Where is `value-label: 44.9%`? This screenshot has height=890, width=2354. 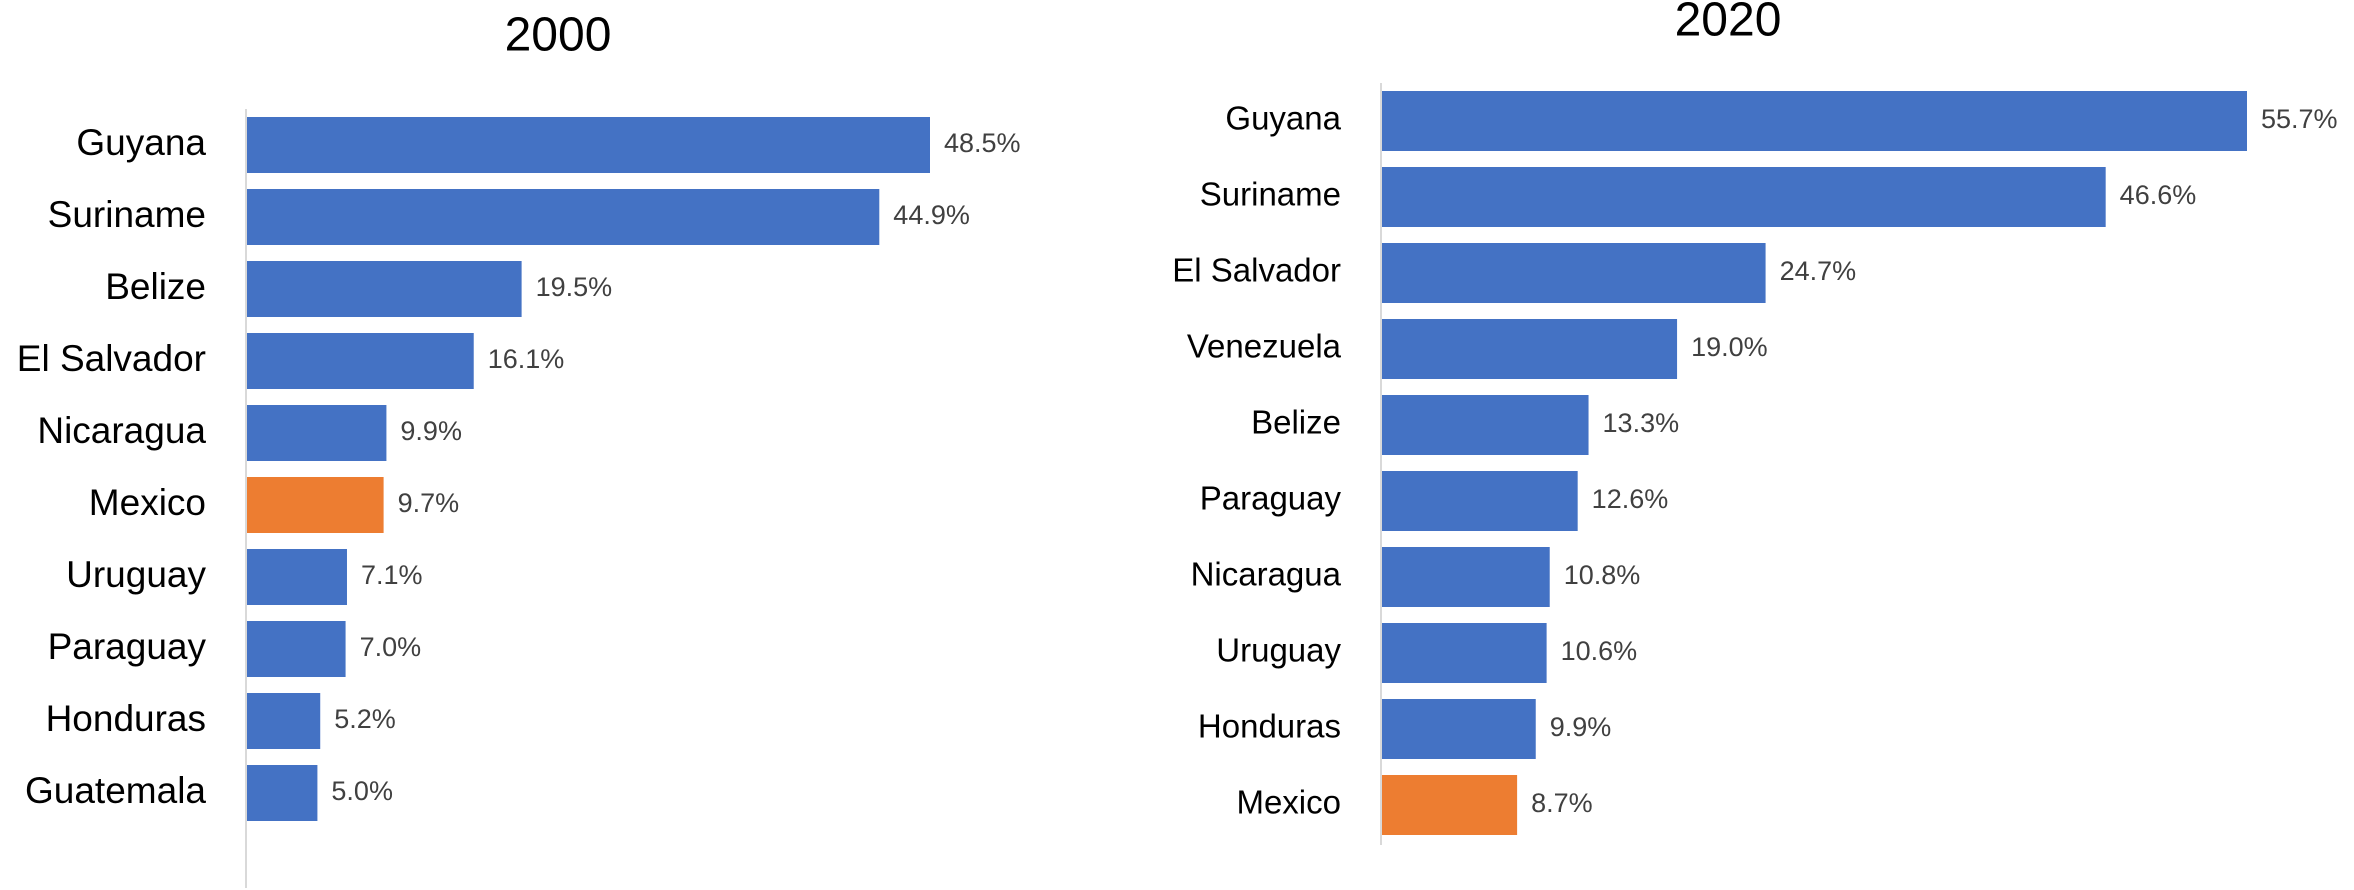
value-label: 44.9% is located at coordinates (931, 215).